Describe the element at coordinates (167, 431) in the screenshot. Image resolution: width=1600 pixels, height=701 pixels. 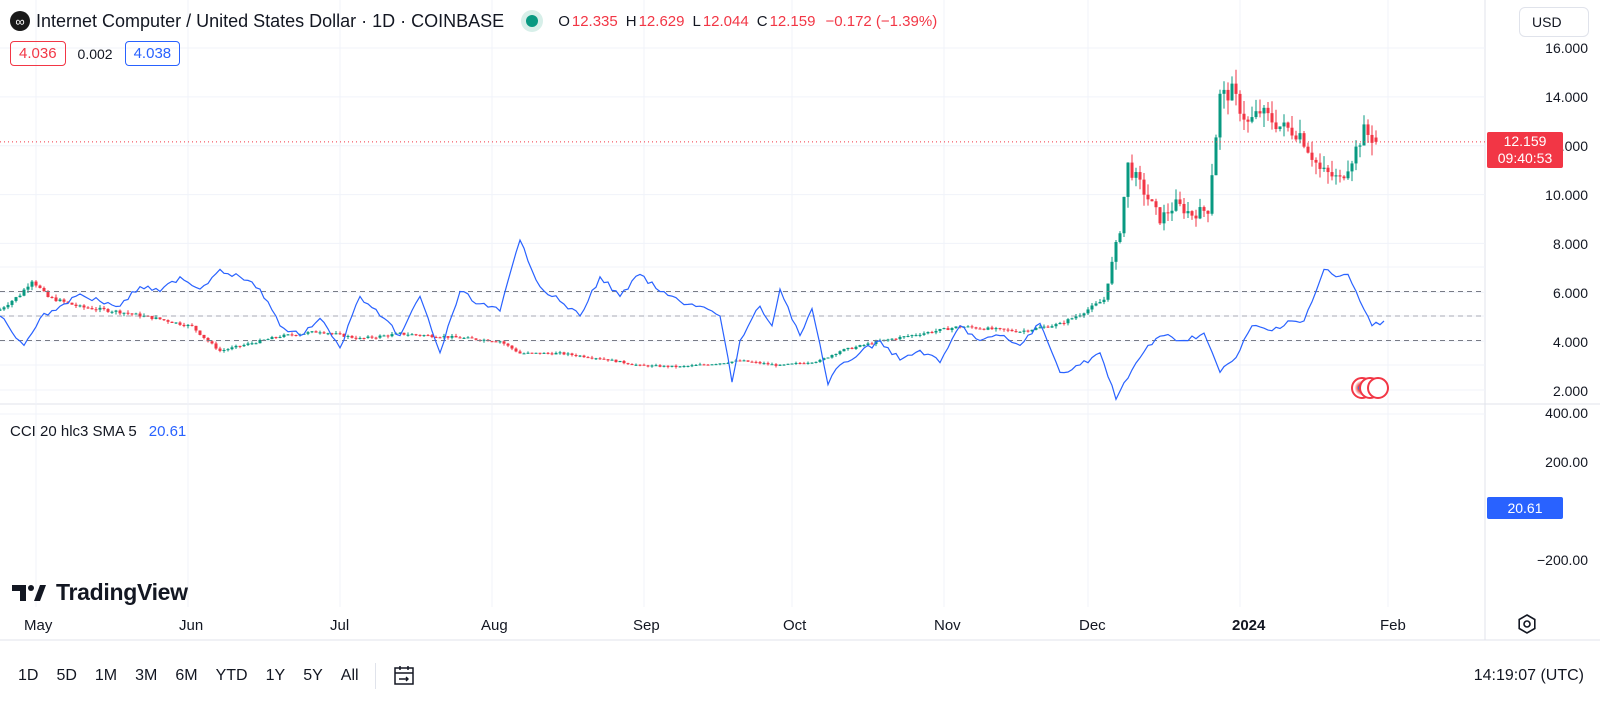
I see `cci-value: 20.61` at that location.